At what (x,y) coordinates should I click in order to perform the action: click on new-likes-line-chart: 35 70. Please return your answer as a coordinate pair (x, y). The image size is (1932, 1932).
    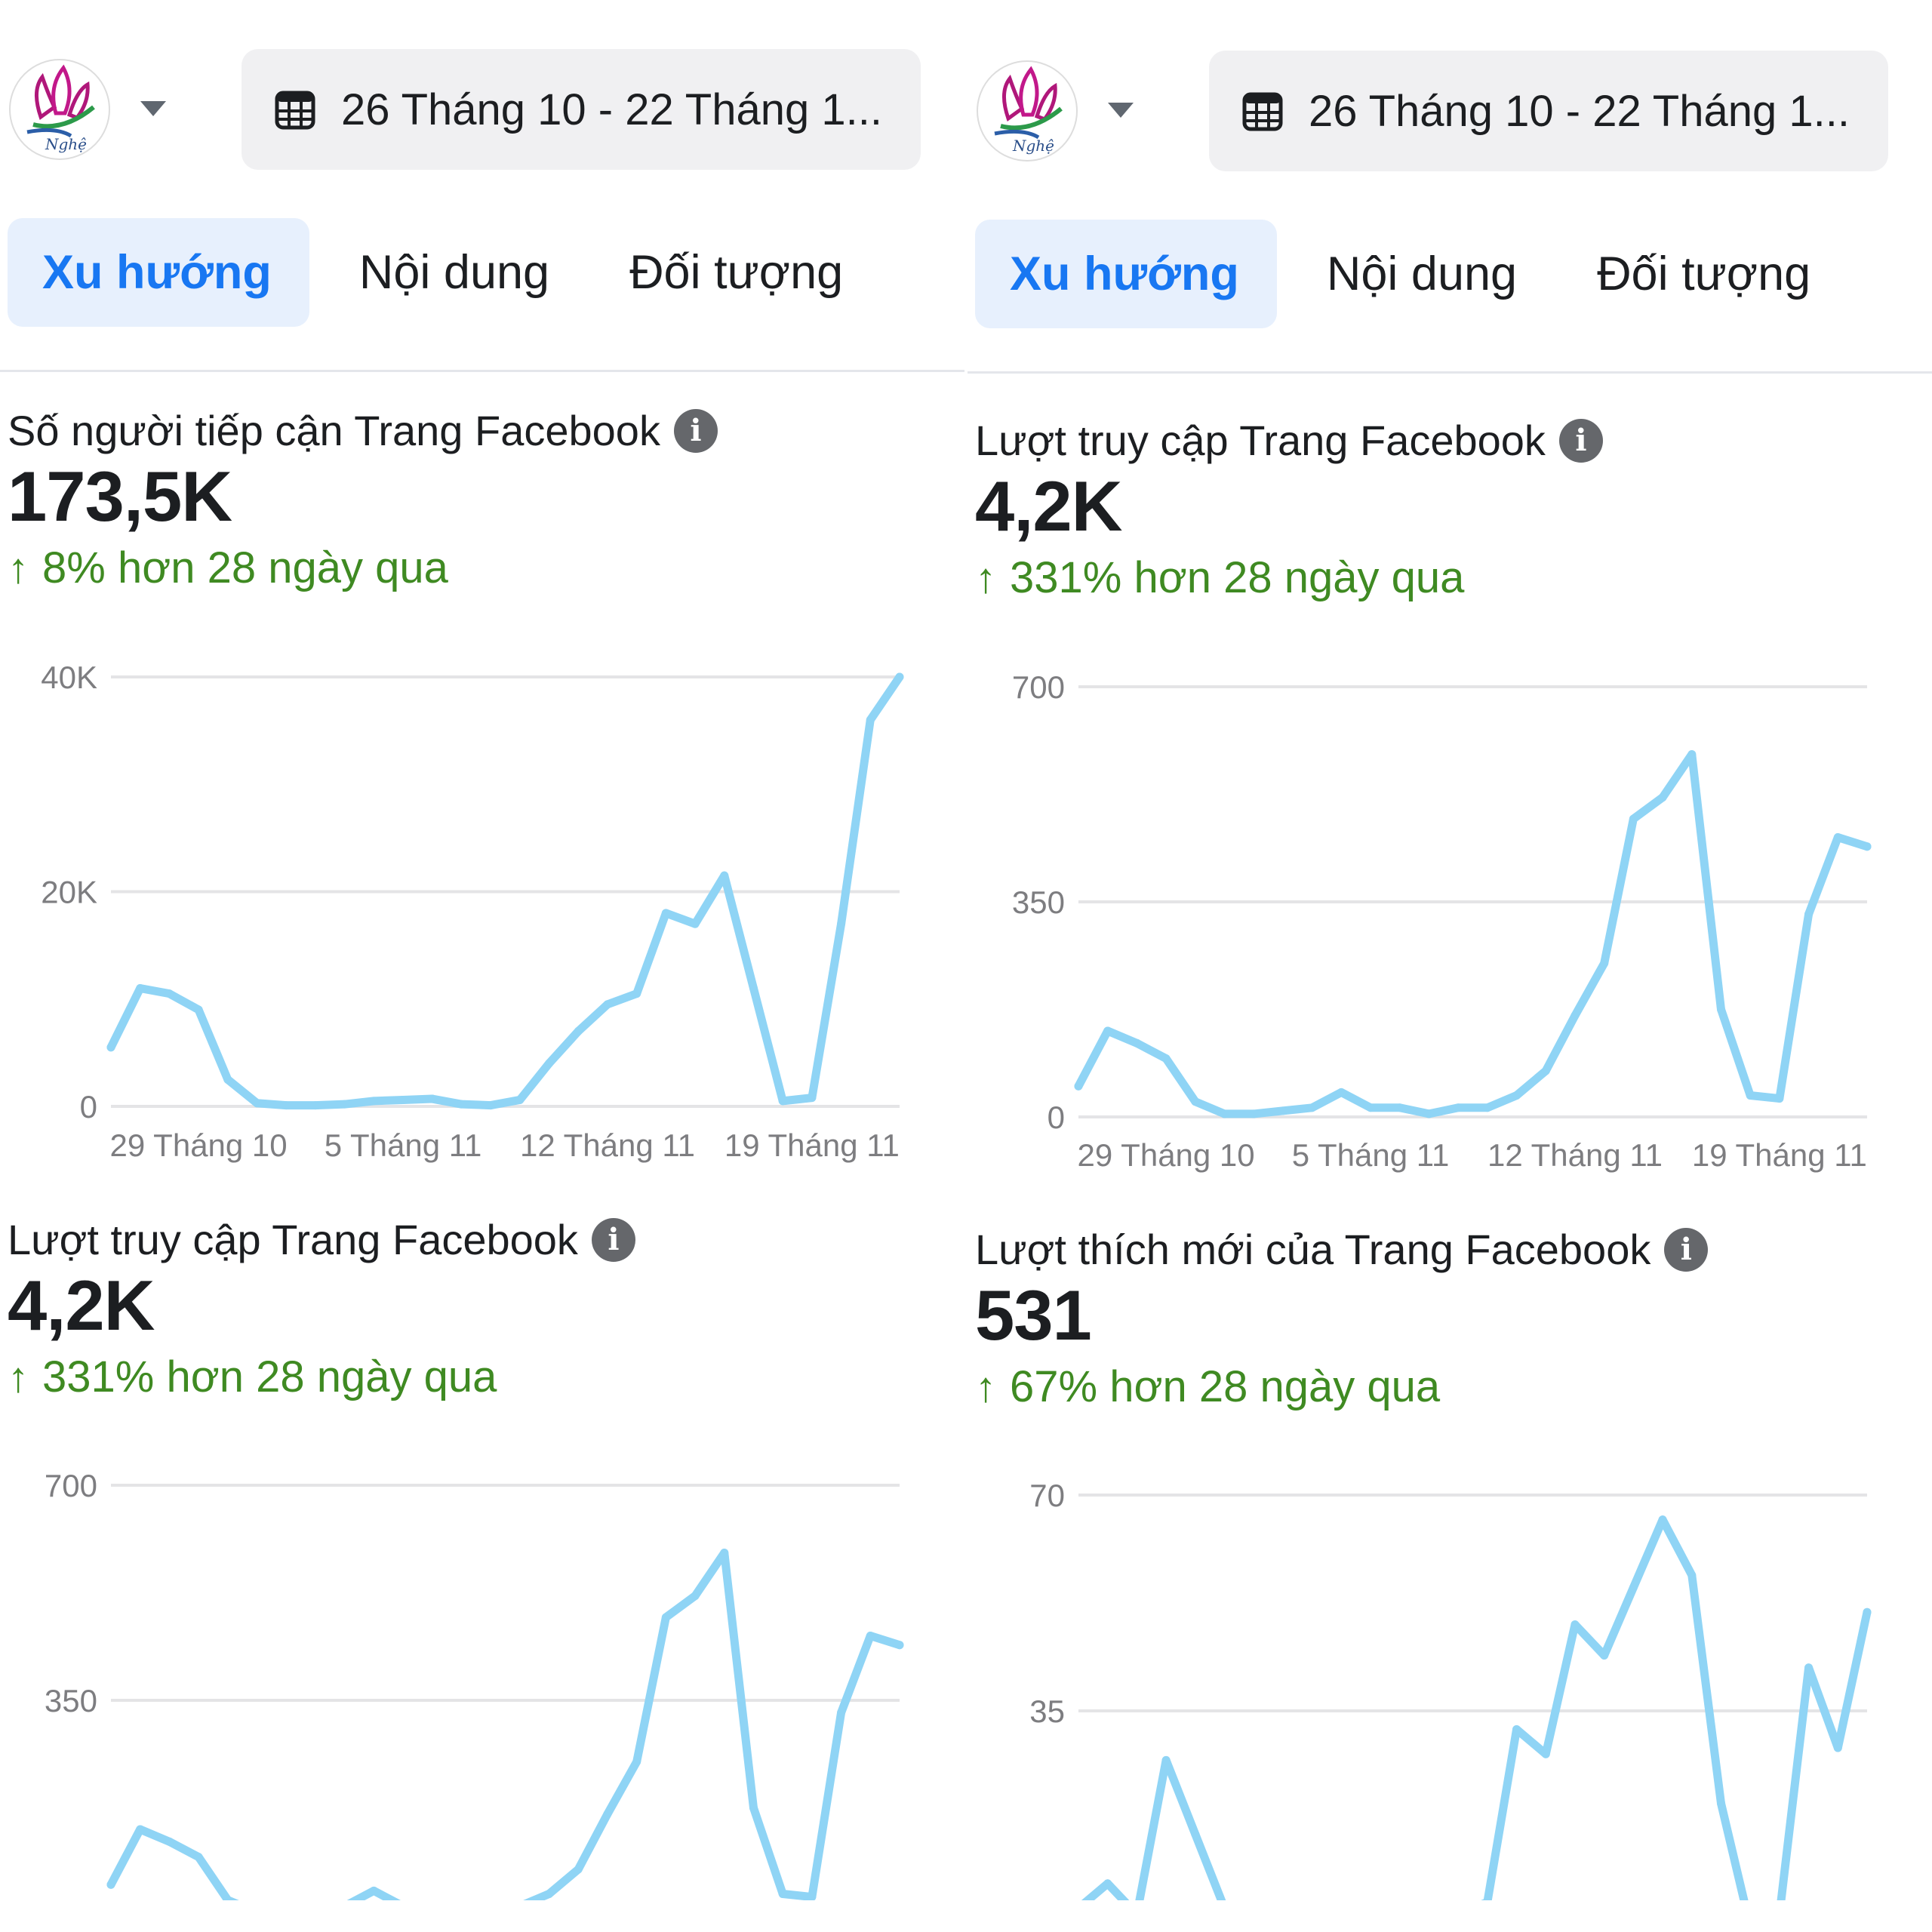
    Looking at the image, I should click on (1450, 1698).